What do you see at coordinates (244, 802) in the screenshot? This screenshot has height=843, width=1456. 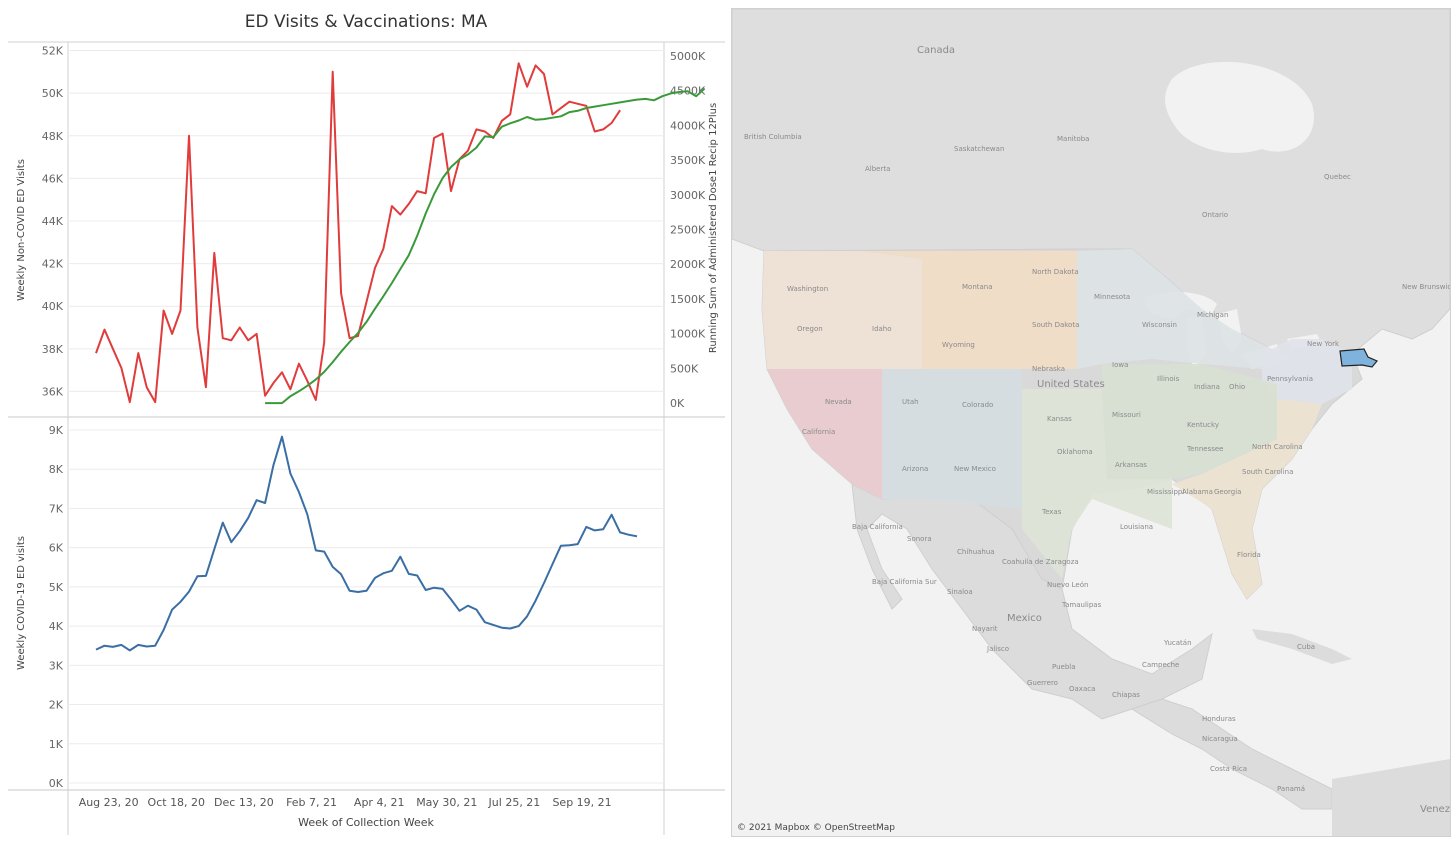 I see `x-tick-label: Dec 13, 20` at bounding box center [244, 802].